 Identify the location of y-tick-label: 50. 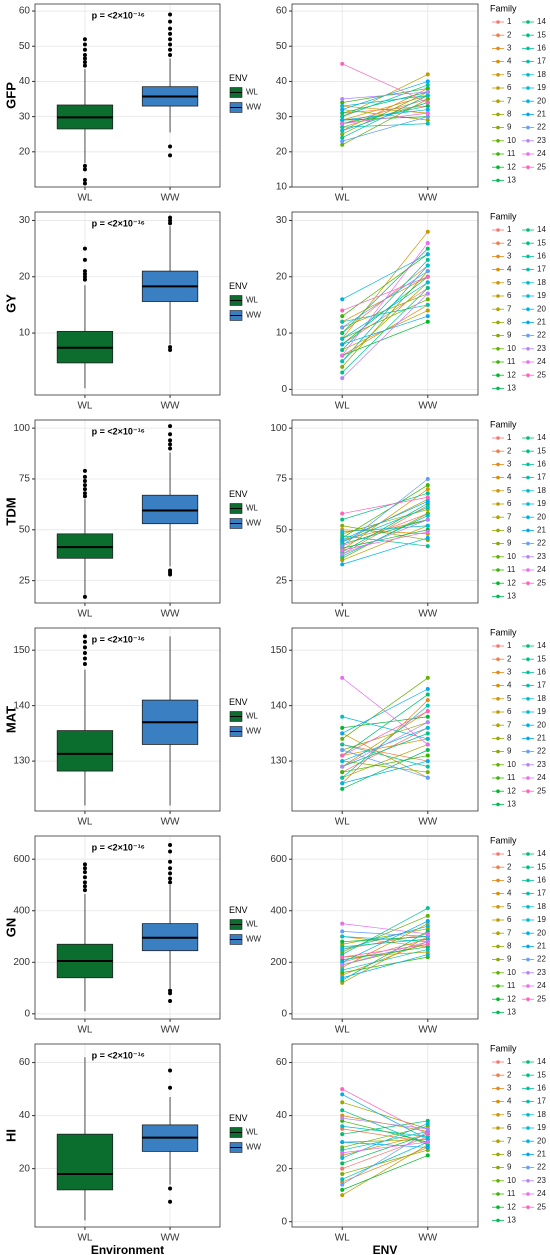
(25, 529).